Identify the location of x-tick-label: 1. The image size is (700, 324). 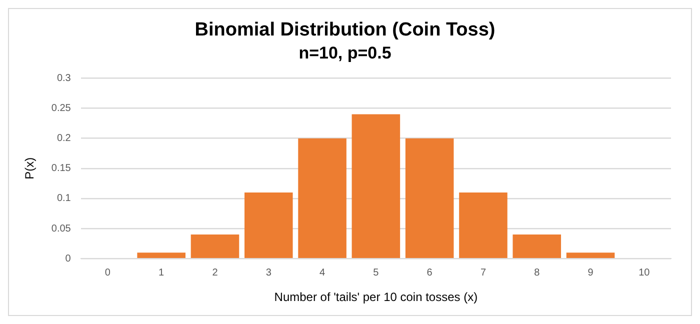
(161, 272).